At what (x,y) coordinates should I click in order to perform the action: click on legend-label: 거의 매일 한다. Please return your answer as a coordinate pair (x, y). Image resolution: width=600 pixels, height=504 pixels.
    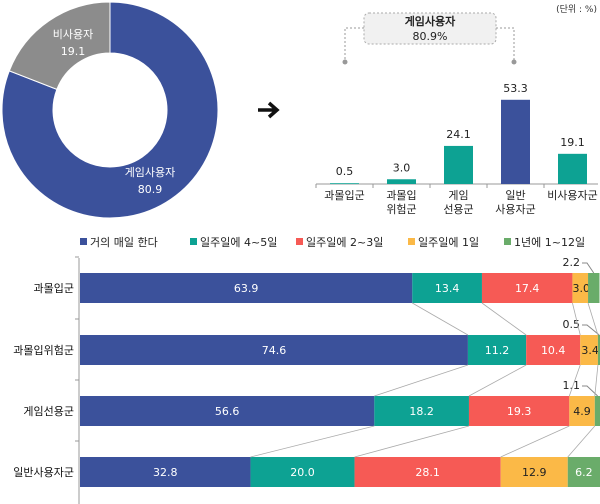
    Looking at the image, I should click on (124, 242).